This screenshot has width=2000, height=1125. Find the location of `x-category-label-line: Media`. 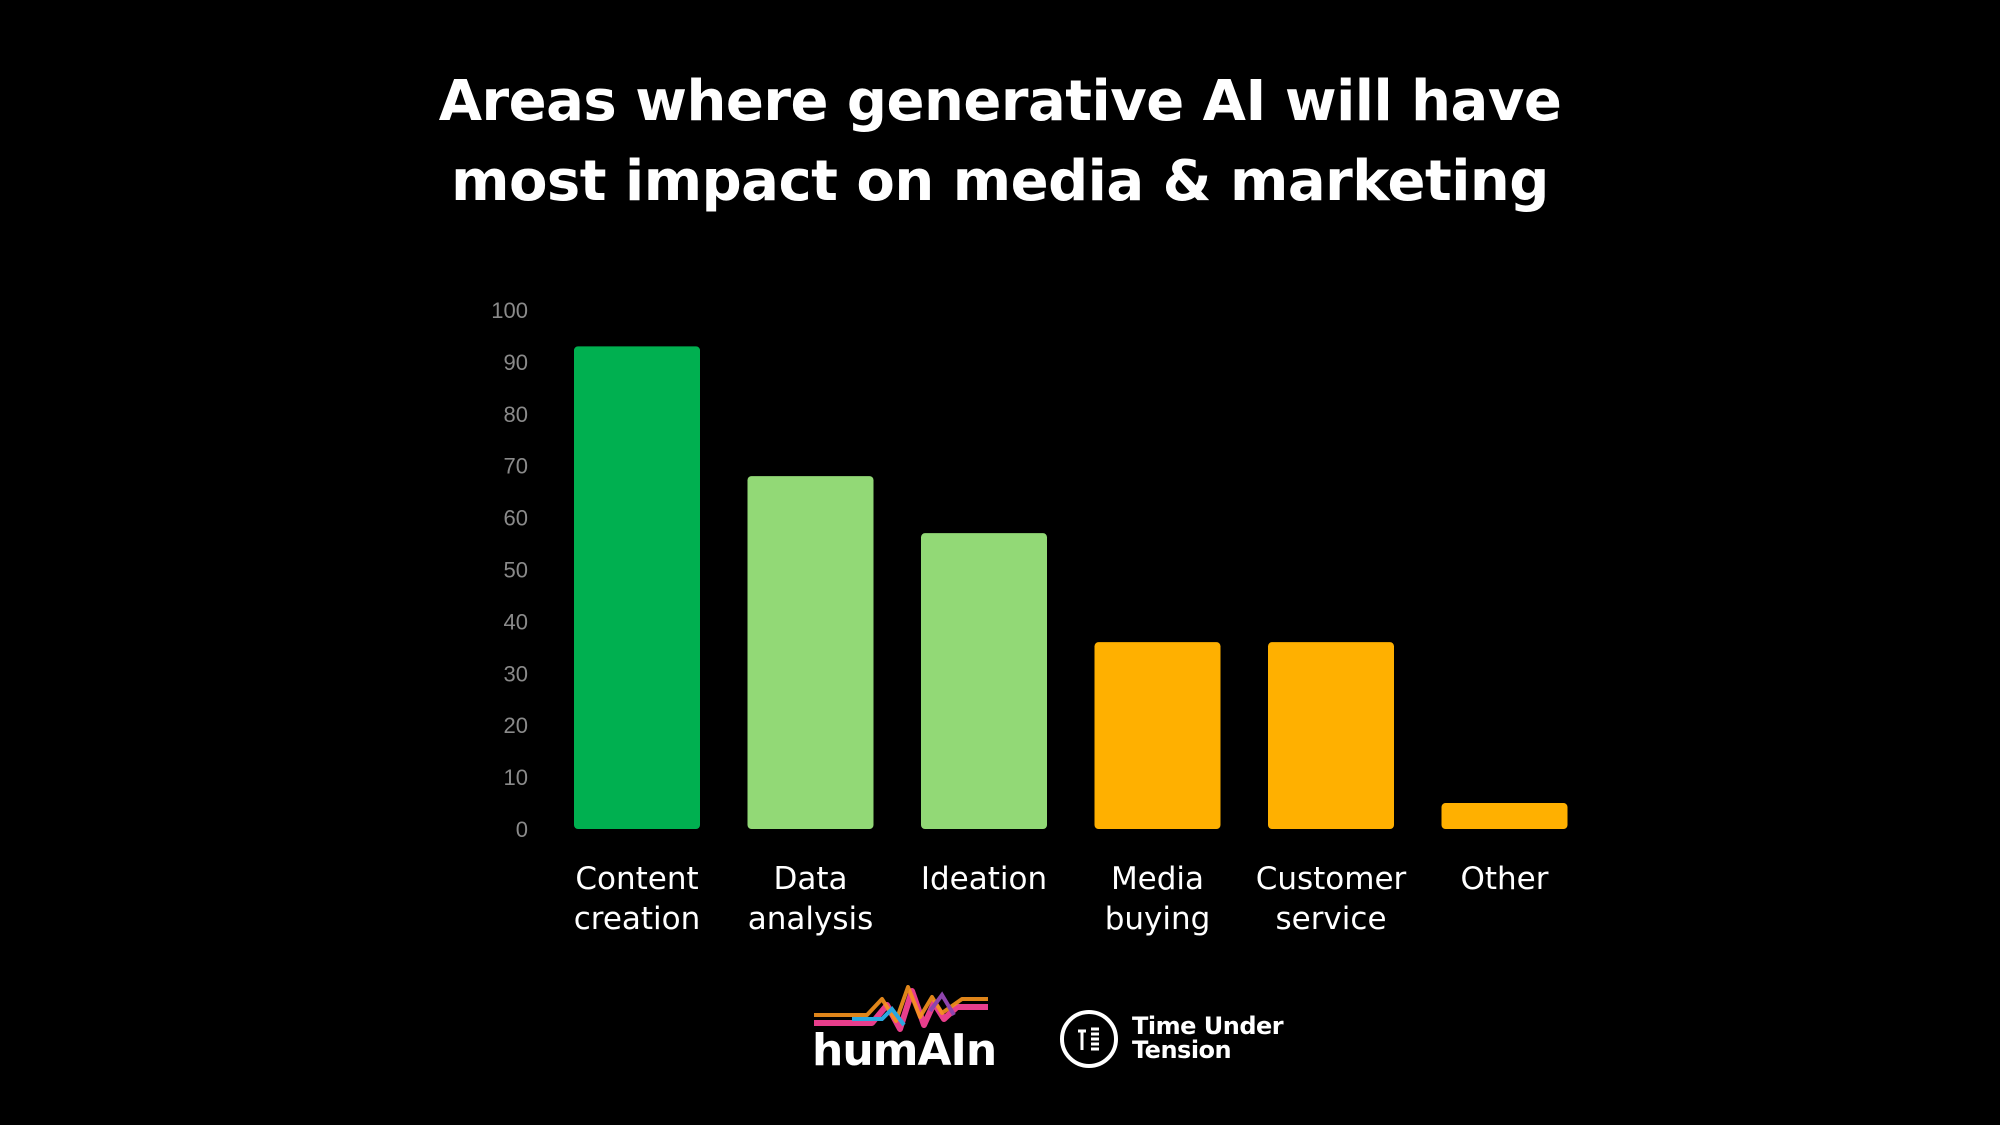

x-category-label-line: Media is located at coordinates (1157, 879).